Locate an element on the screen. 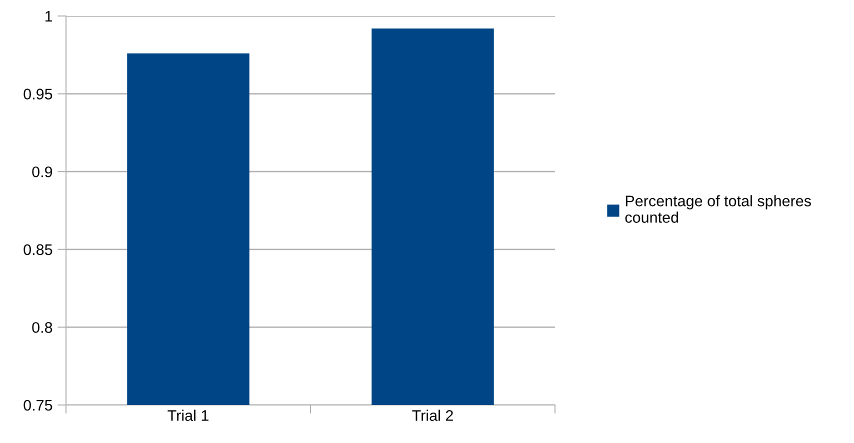  y-tick-label: 0.9 is located at coordinates (42, 172).